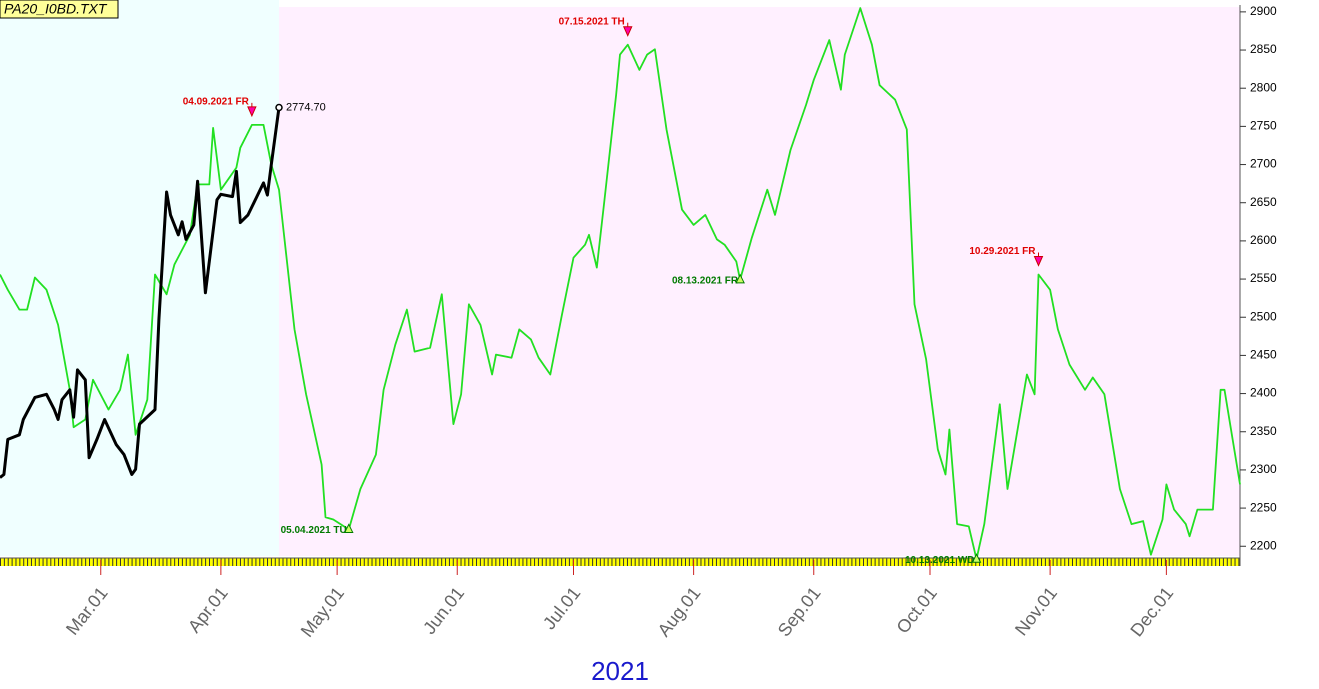  What do you see at coordinates (140, 293) in the screenshot?
I see `series-line` at bounding box center [140, 293].